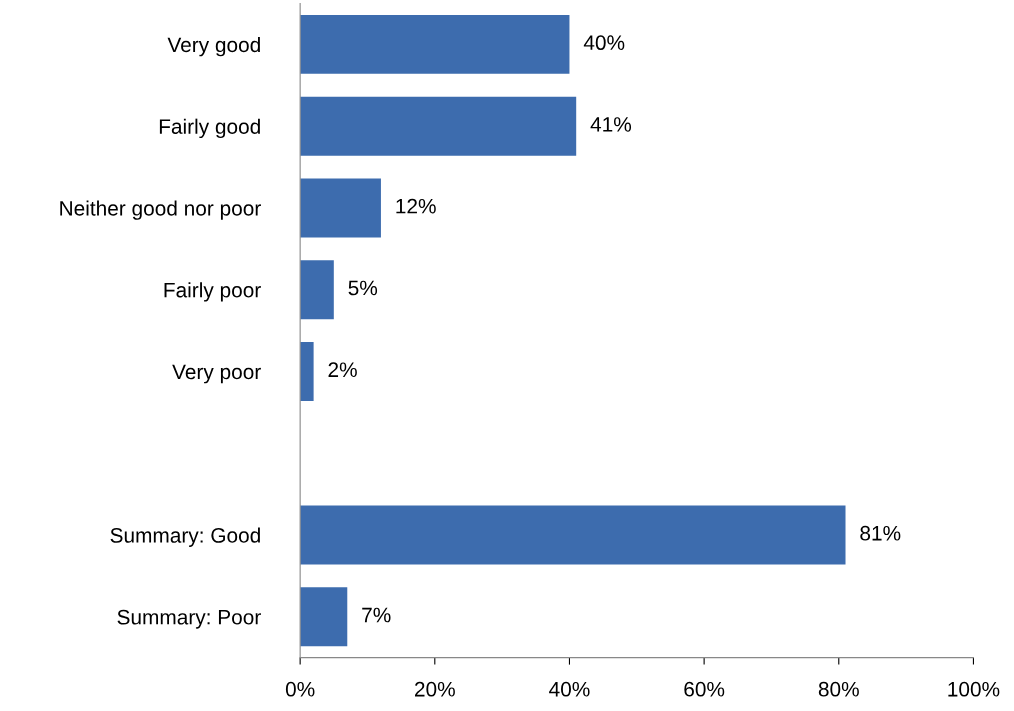 This screenshot has width=1014, height=711. What do you see at coordinates (363, 288) in the screenshot?
I see `data-label: 5%` at bounding box center [363, 288].